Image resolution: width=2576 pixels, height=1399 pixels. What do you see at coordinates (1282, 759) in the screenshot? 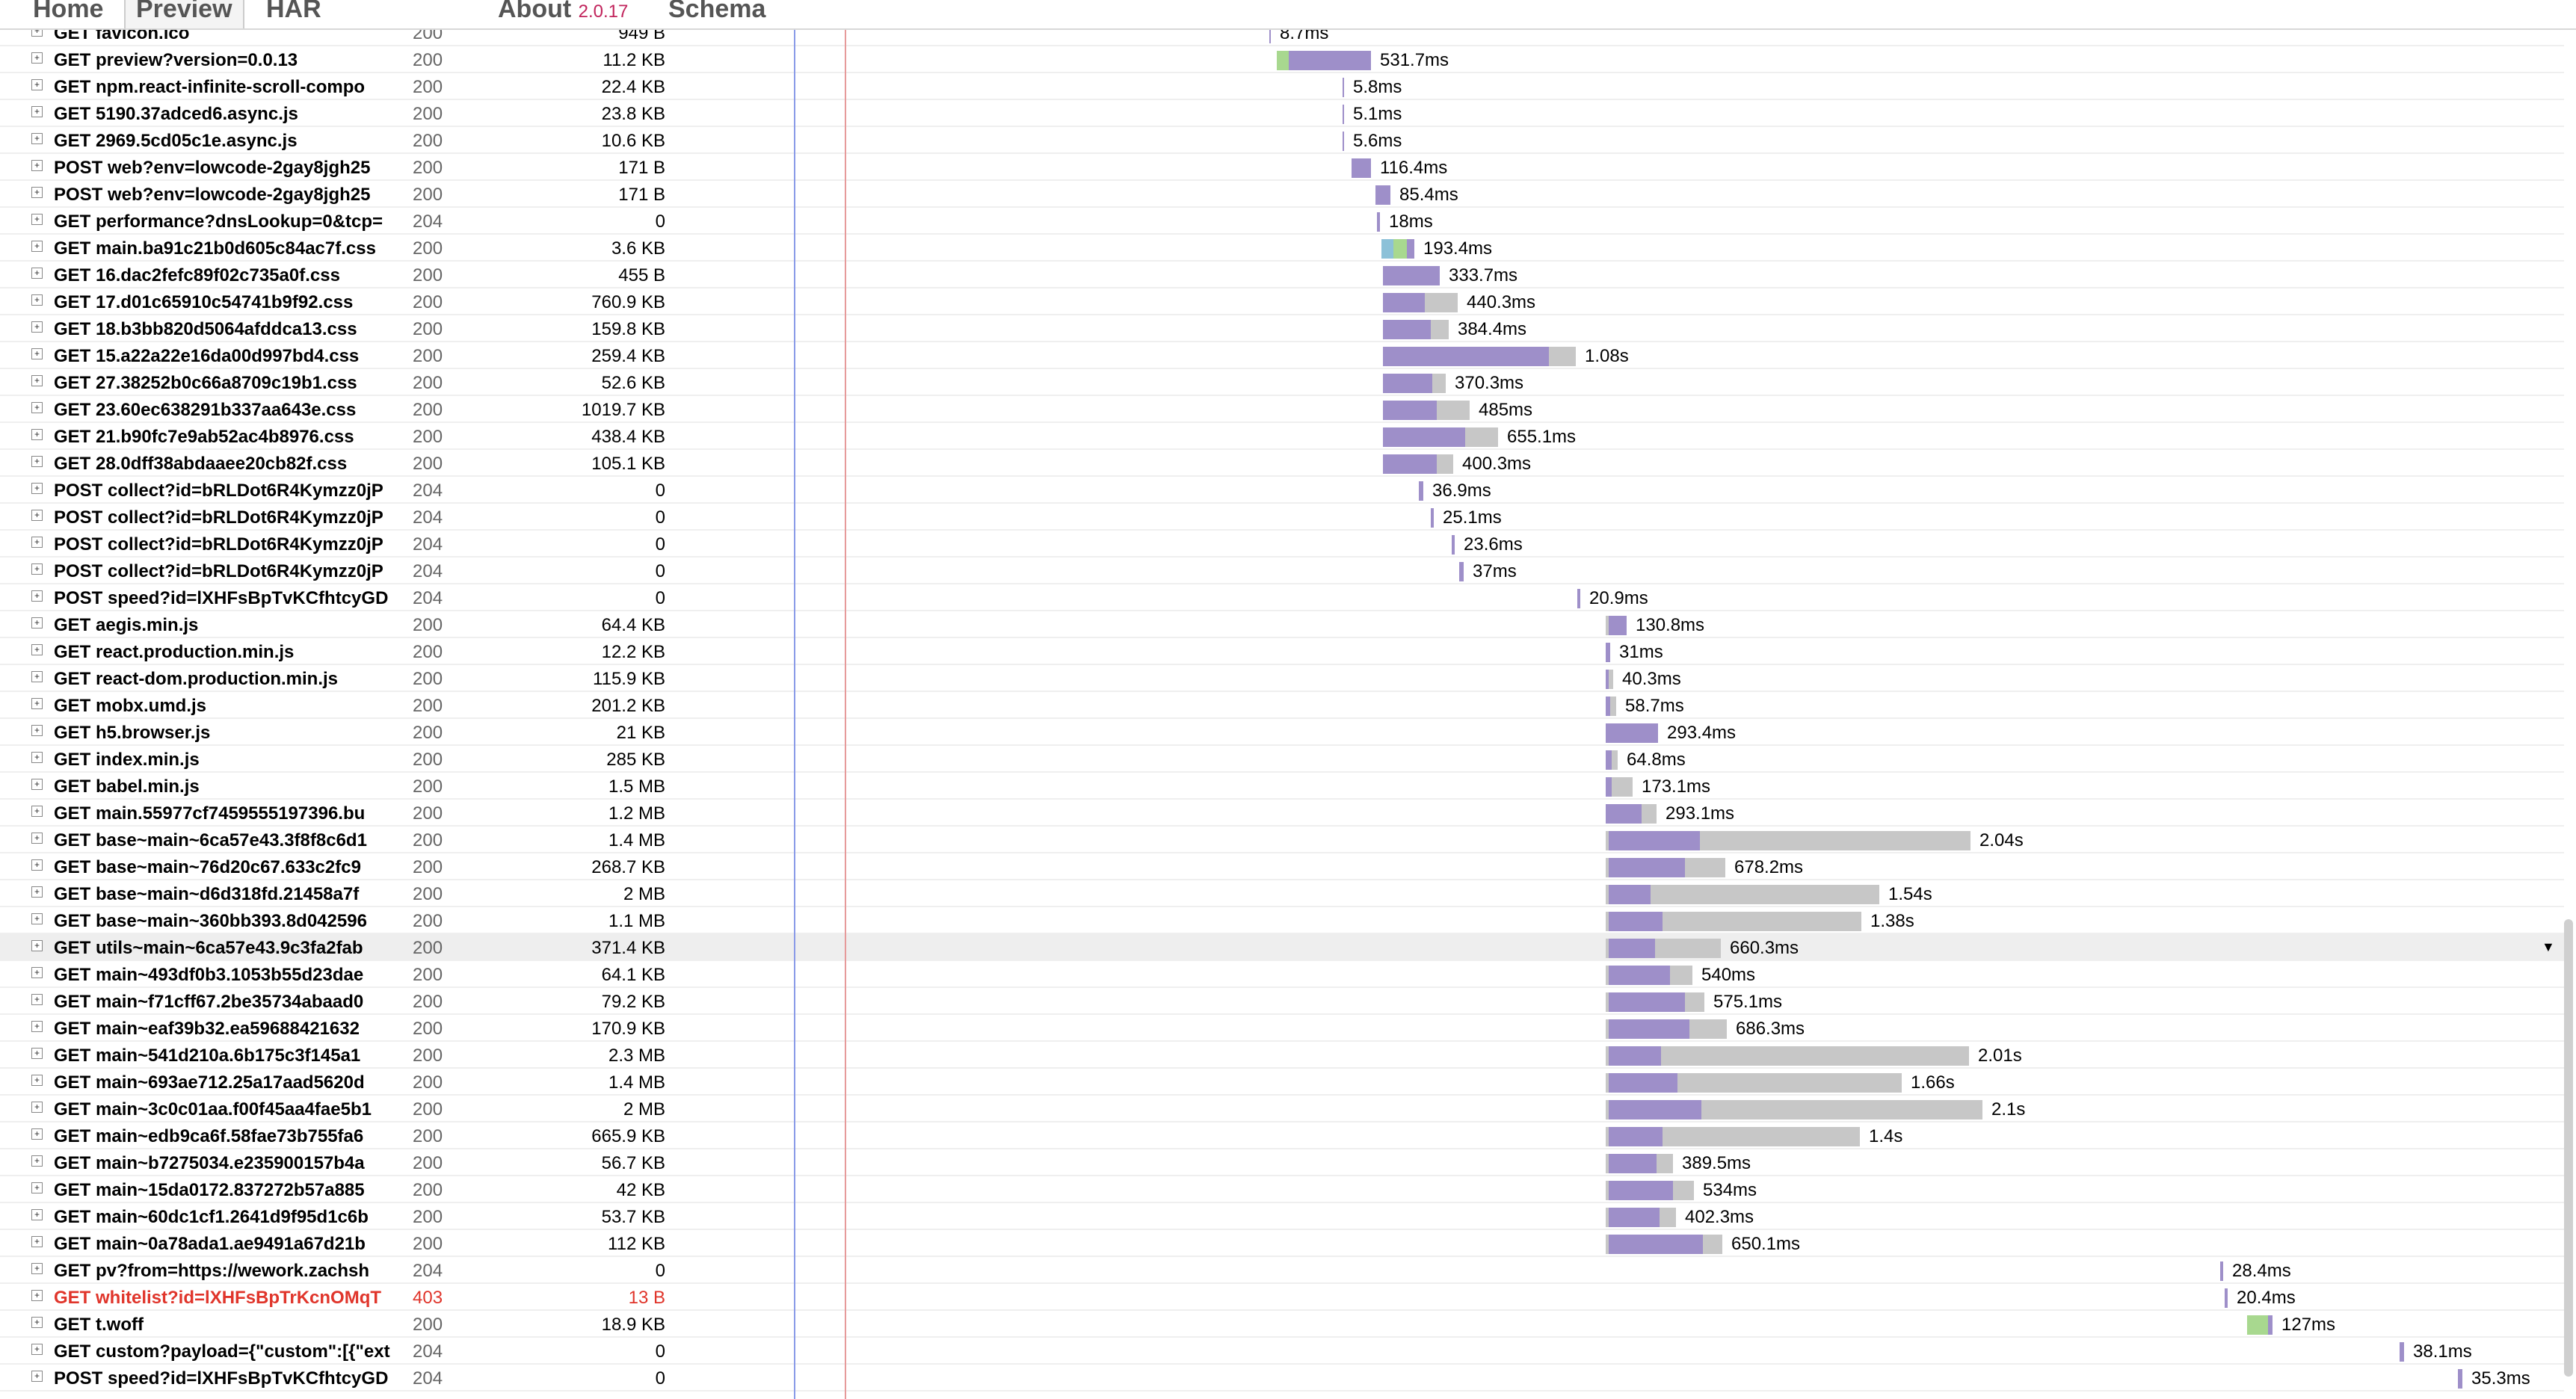
I see `request-row: + GET index.min.js 200 285 KB 64.8ms` at bounding box center [1282, 759].